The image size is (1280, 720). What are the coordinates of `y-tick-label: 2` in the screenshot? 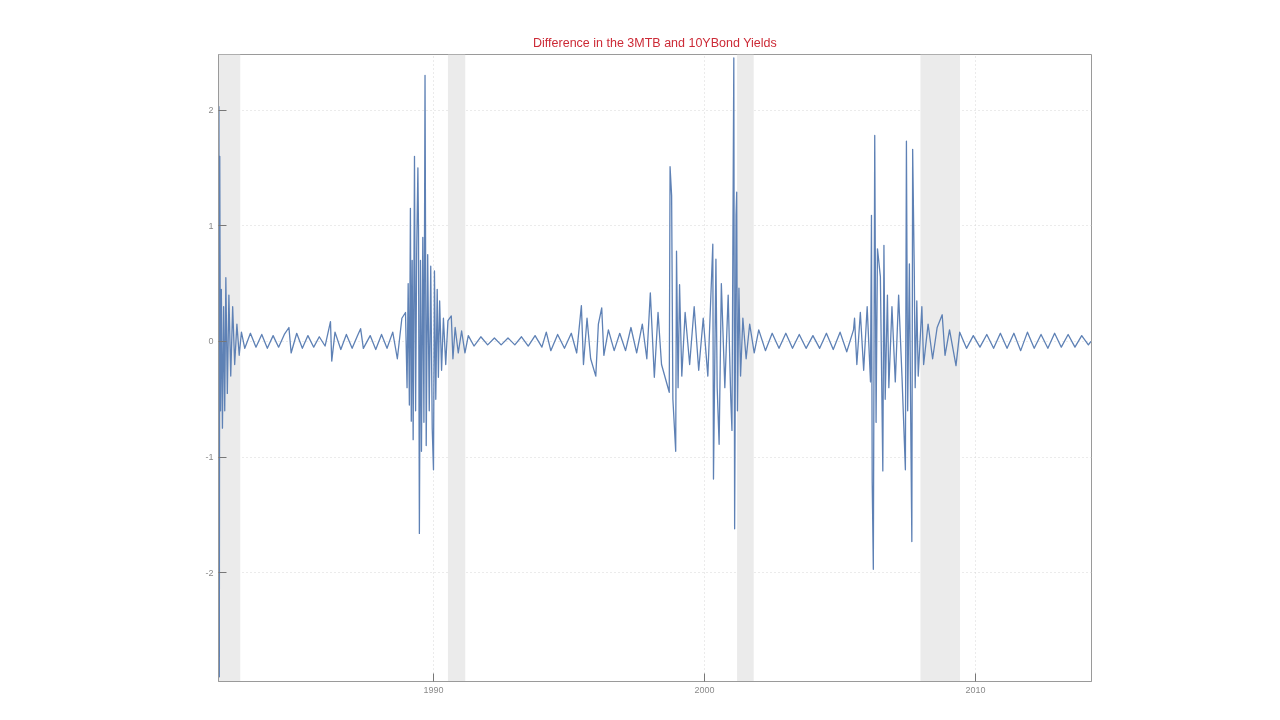 It's located at (211, 110).